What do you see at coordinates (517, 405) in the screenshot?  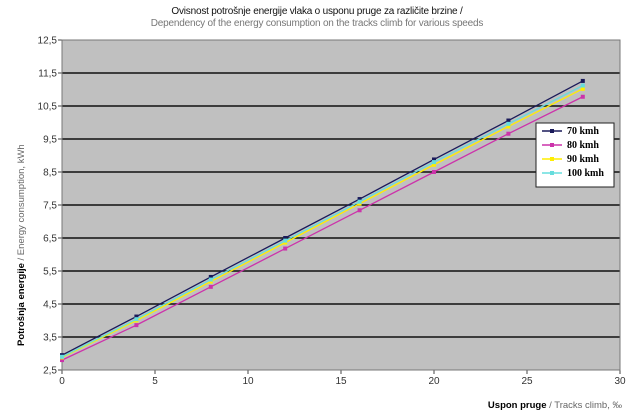 I see `x-axis-title-bold: Uspon pruge` at bounding box center [517, 405].